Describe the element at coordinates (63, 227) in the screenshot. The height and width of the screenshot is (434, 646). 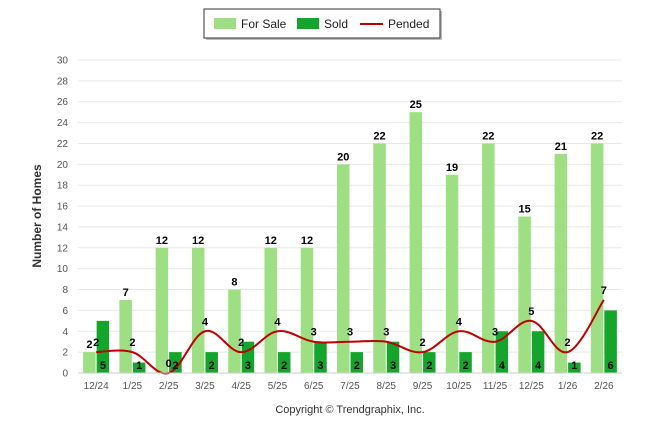
I see `y-tick-label: 14` at that location.